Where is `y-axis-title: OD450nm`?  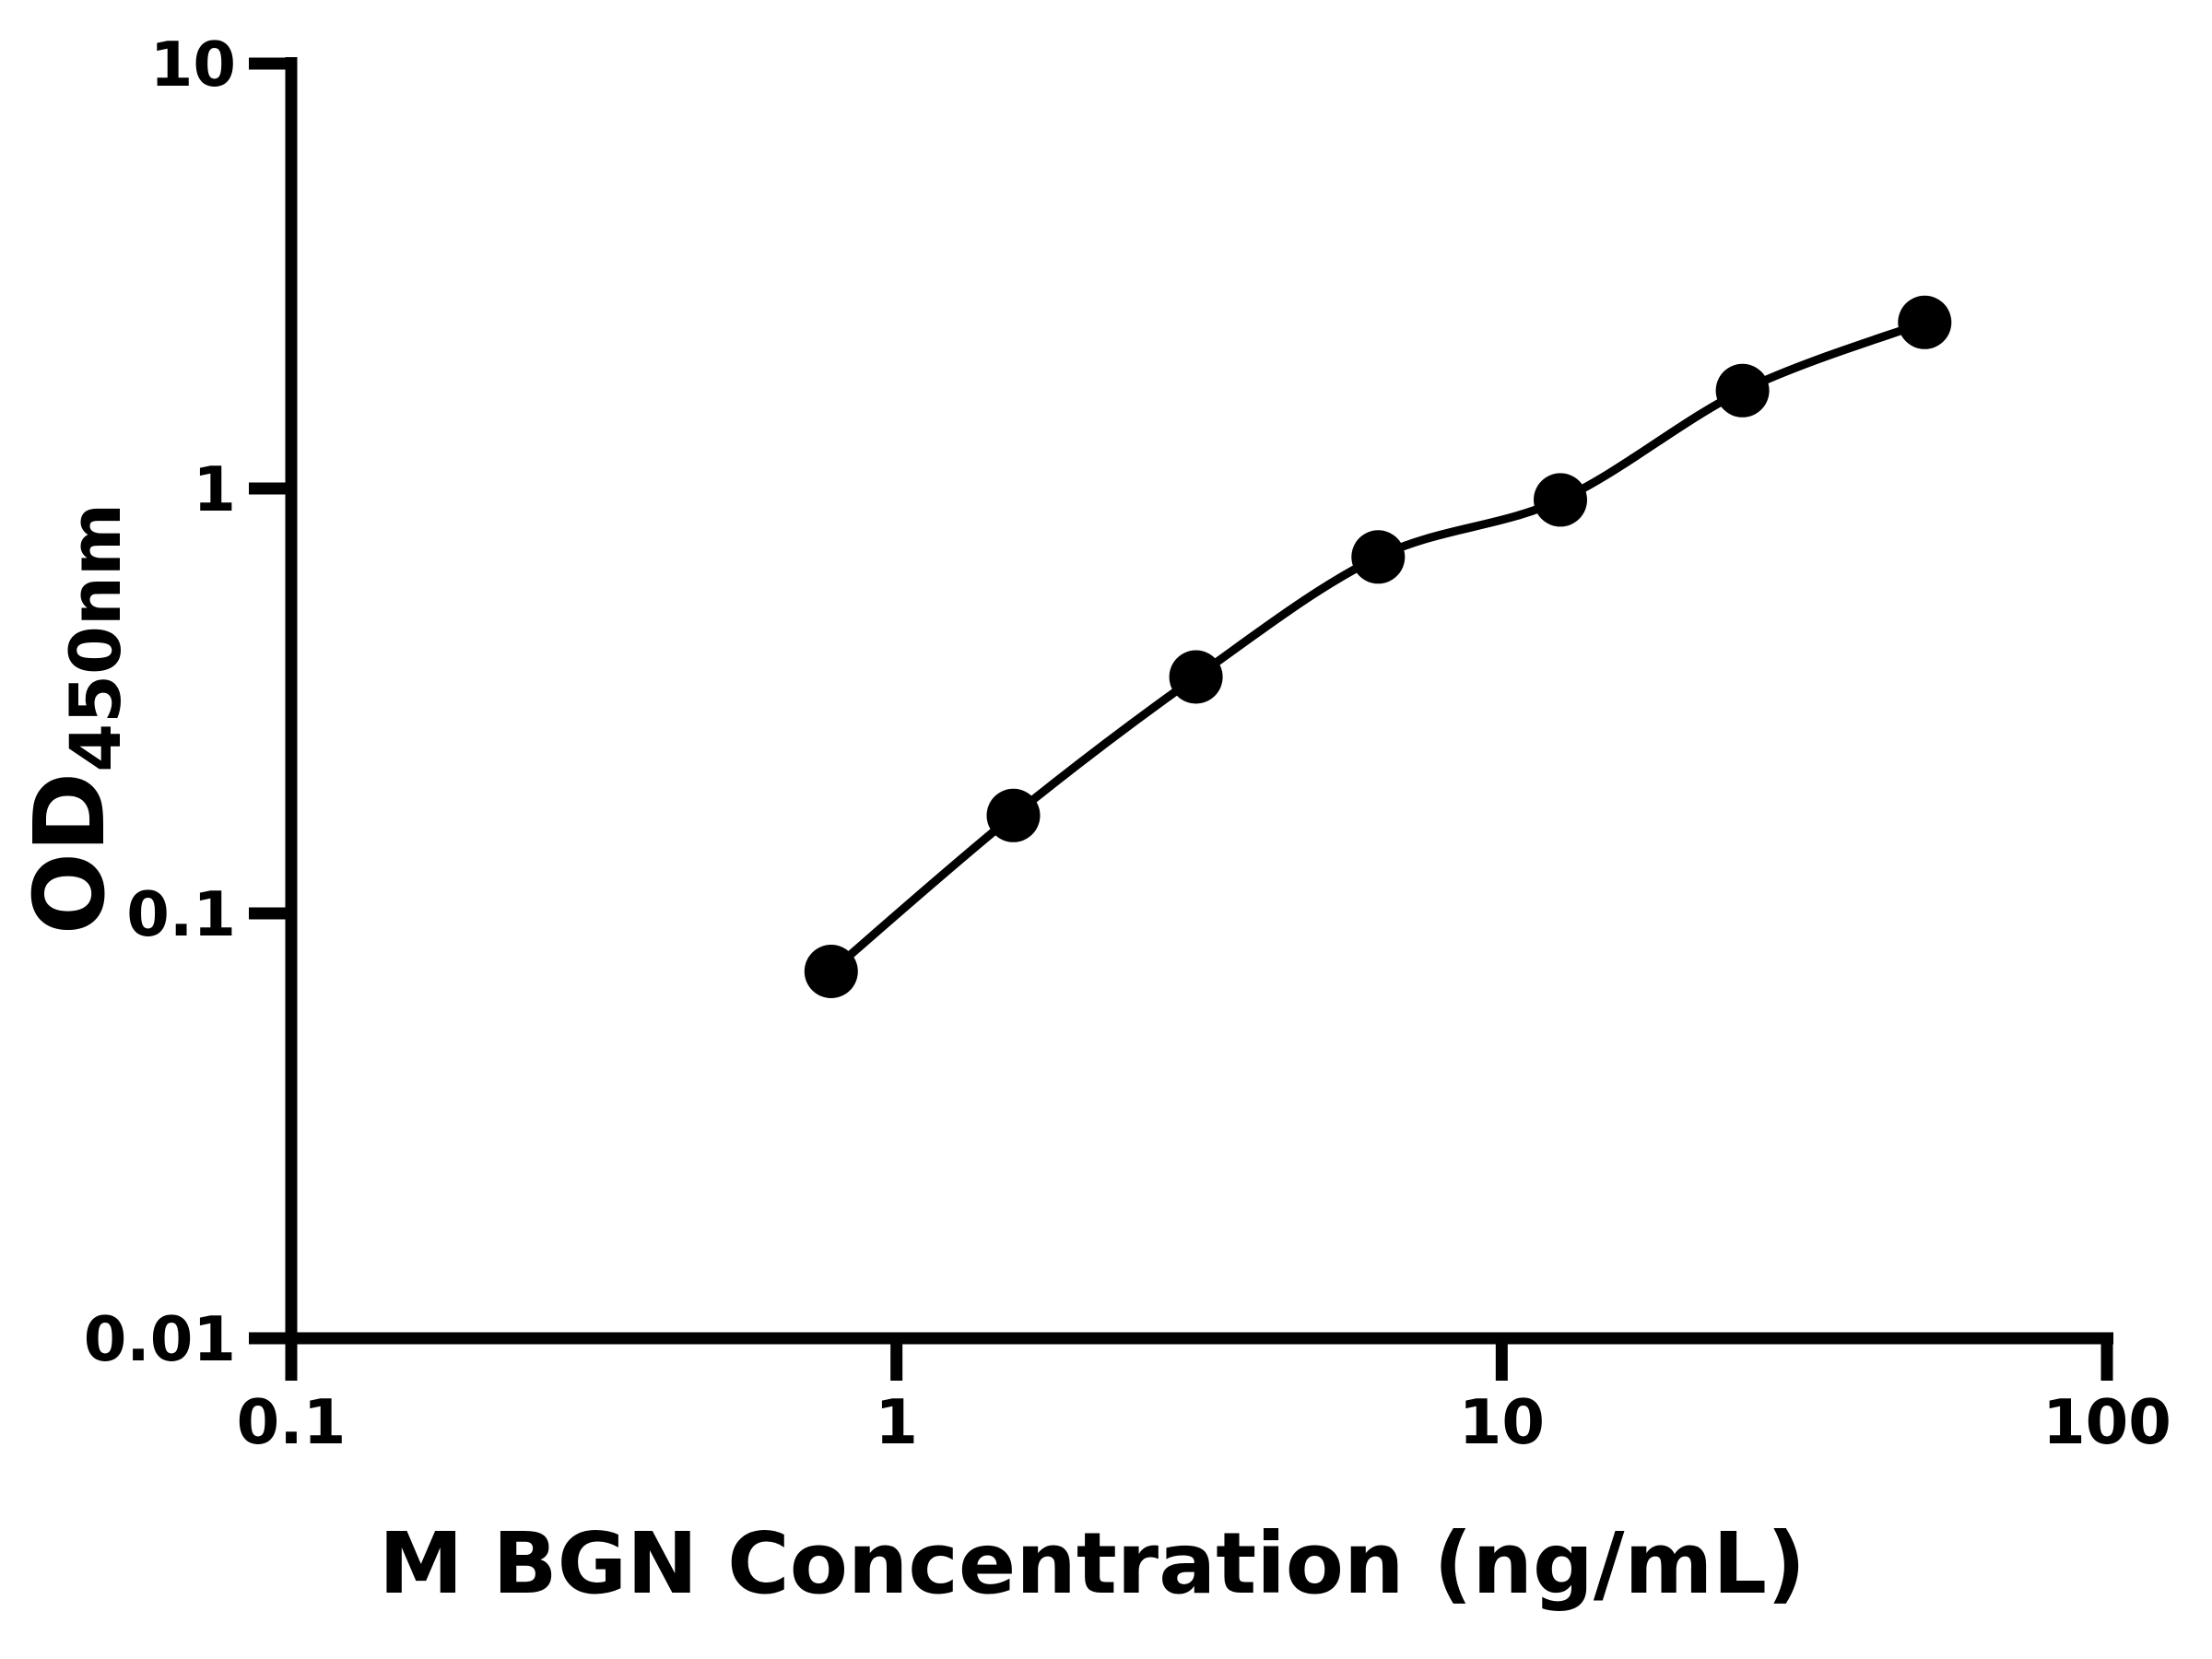 y-axis-title: OD450nm is located at coordinates (75, 719).